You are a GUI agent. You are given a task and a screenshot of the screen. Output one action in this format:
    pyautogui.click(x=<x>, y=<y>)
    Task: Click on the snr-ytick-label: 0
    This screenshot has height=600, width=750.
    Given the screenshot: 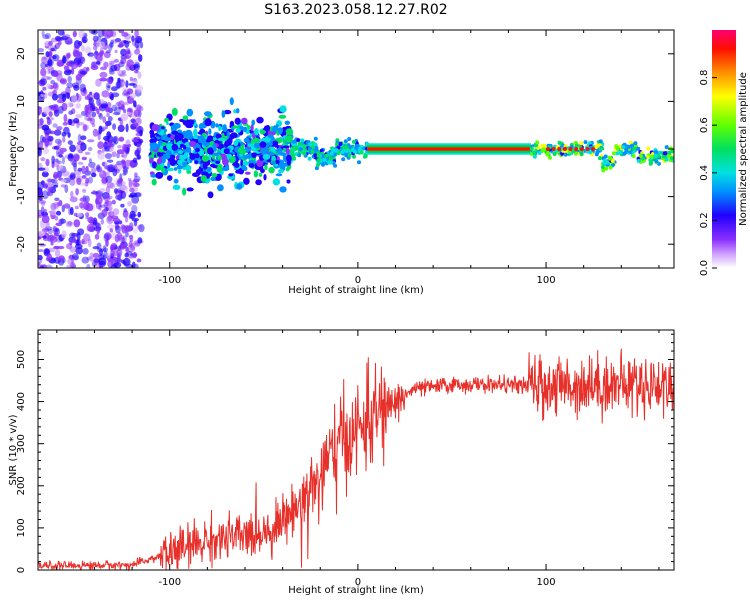 What is the action you would take?
    pyautogui.click(x=21, y=570)
    